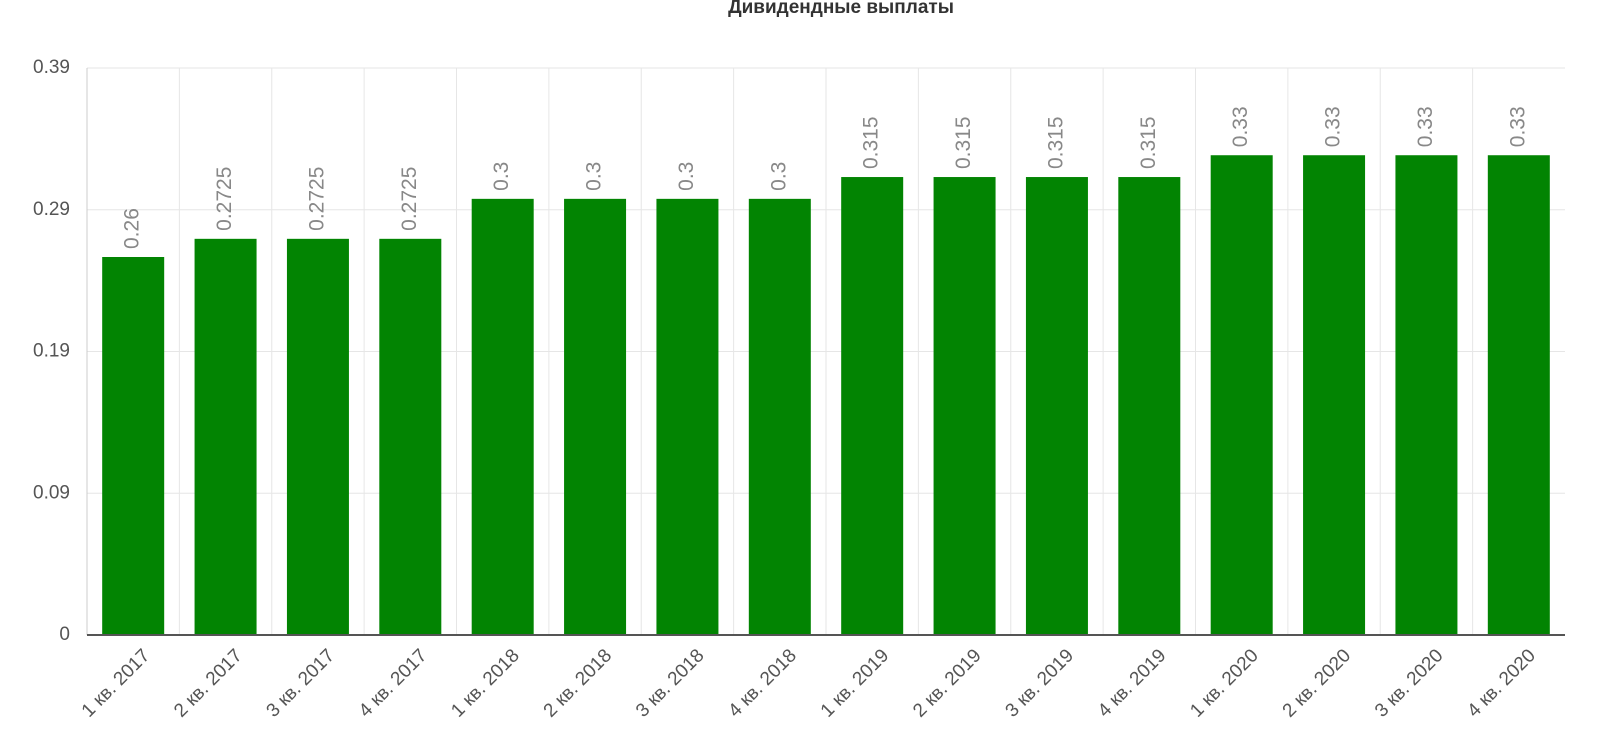 Image resolution: width=1620 pixels, height=756 pixels. What do you see at coordinates (485, 683) in the screenshot?
I see `x-tick-label: 1 кв. 2018` at bounding box center [485, 683].